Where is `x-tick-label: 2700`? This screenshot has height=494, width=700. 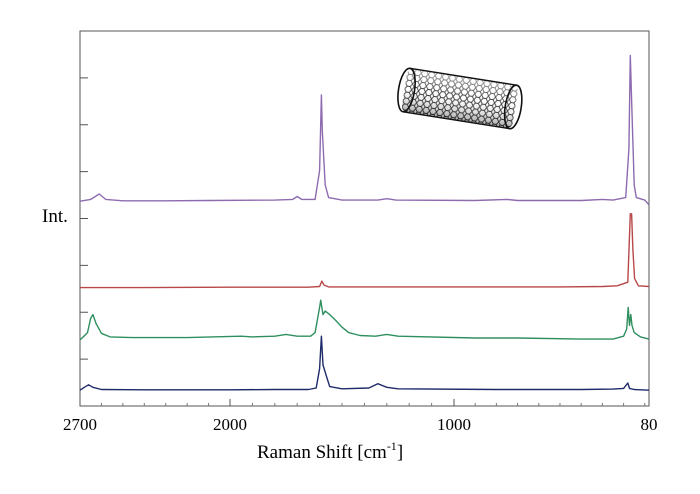
x-tick-label: 2700 is located at coordinates (80, 424).